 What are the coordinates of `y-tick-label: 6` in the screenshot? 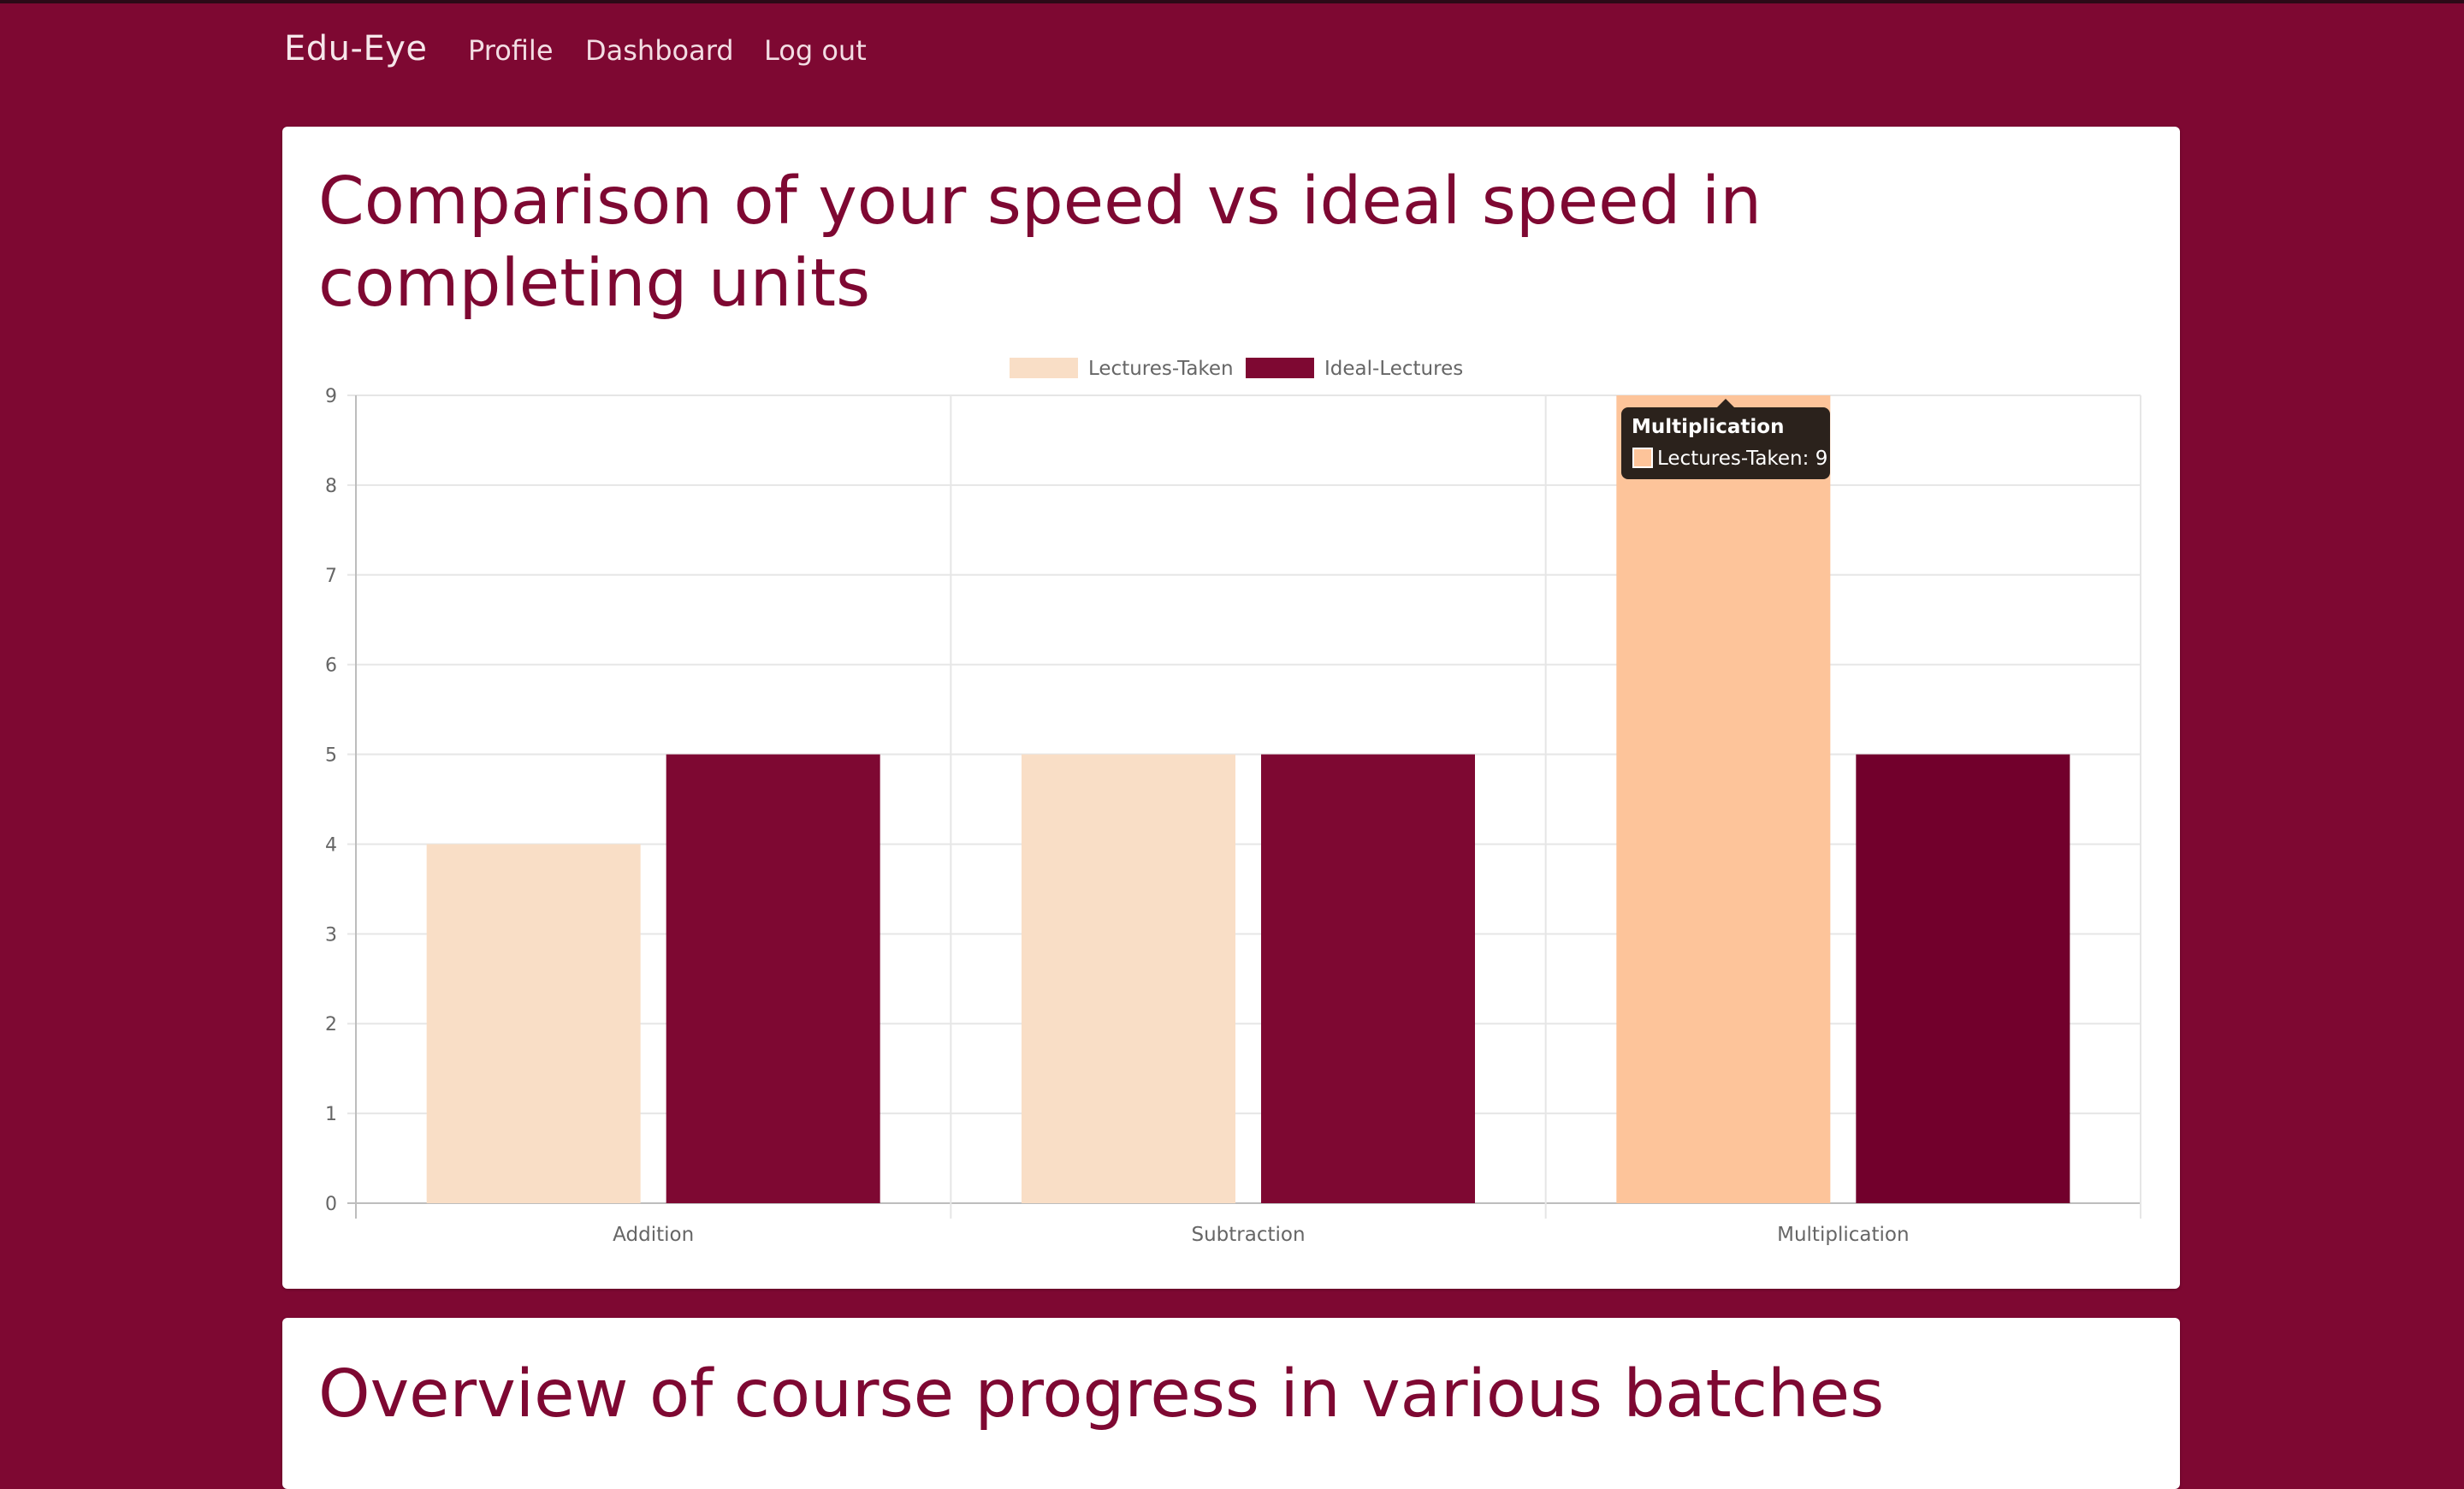 It's located at (331, 666).